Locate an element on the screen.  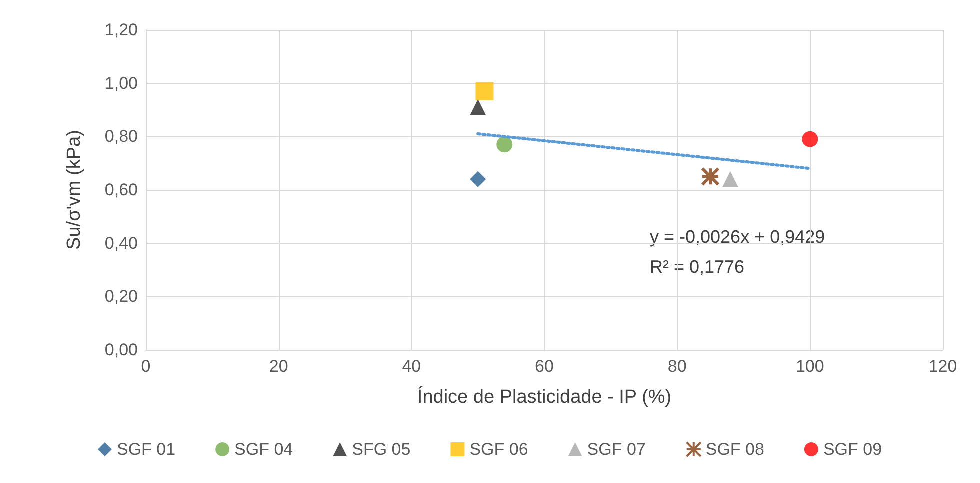
x-tick-label: 40 is located at coordinates (412, 366).